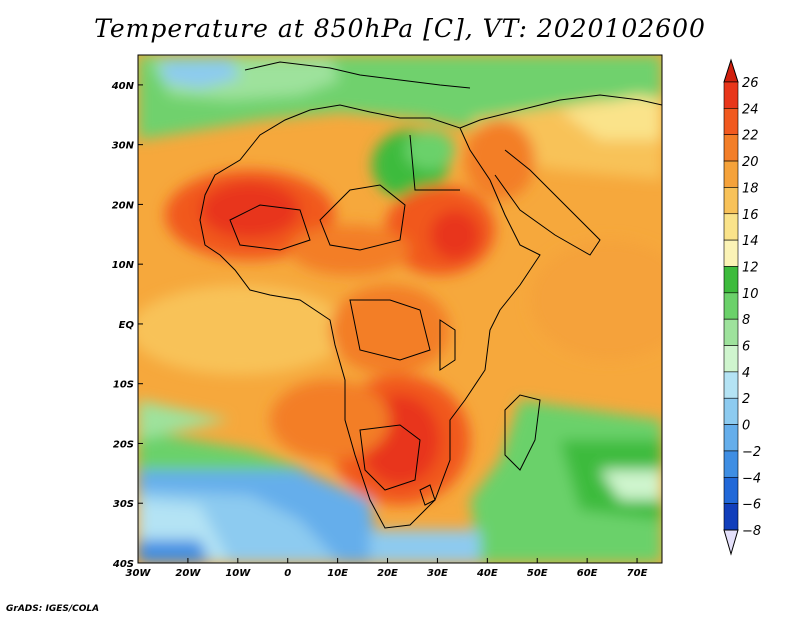 Image resolution: width=800 pixels, height=618 pixels. Describe the element at coordinates (537, 573) in the screenshot. I see `x-tick-label: 50E` at that location.